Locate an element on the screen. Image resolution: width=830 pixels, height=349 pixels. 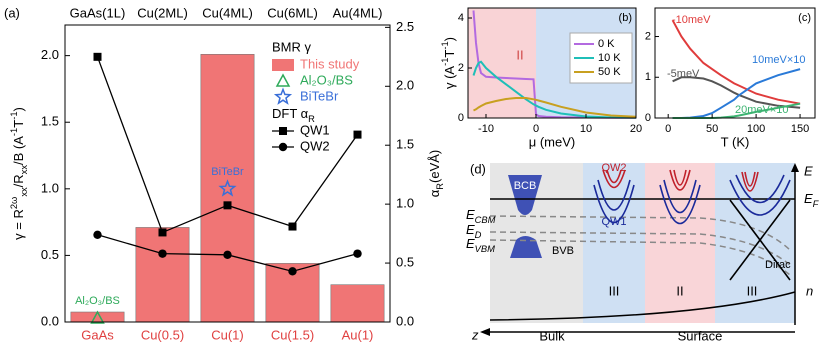
y2-axis-label: αR(eVÅ) is located at coordinates (436, 174).